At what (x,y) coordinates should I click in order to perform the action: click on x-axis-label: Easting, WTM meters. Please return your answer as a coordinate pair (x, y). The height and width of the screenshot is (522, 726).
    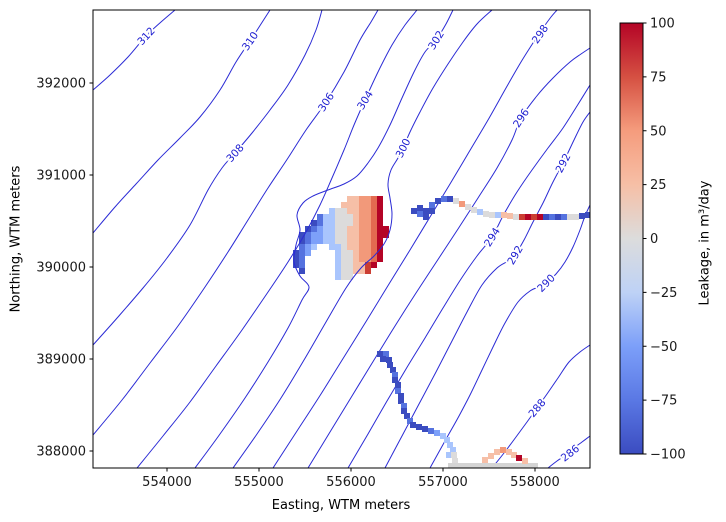
    Looking at the image, I should click on (341, 505).